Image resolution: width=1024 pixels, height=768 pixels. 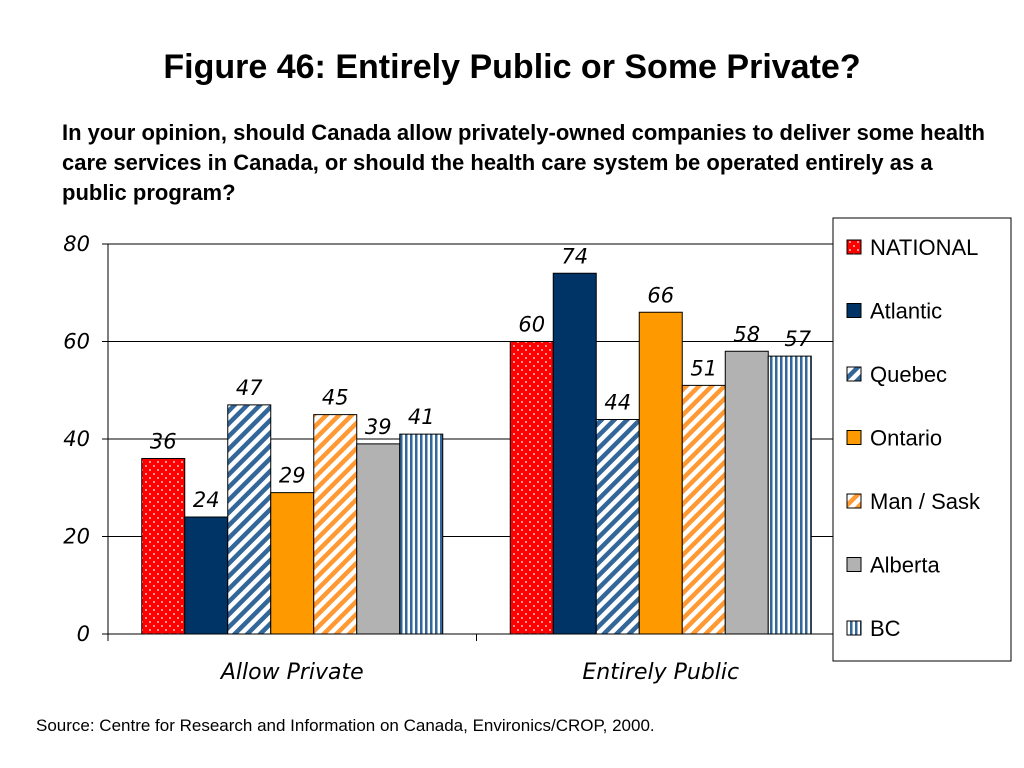 What do you see at coordinates (905, 565) in the screenshot?
I see `legend-label: Alberta` at bounding box center [905, 565].